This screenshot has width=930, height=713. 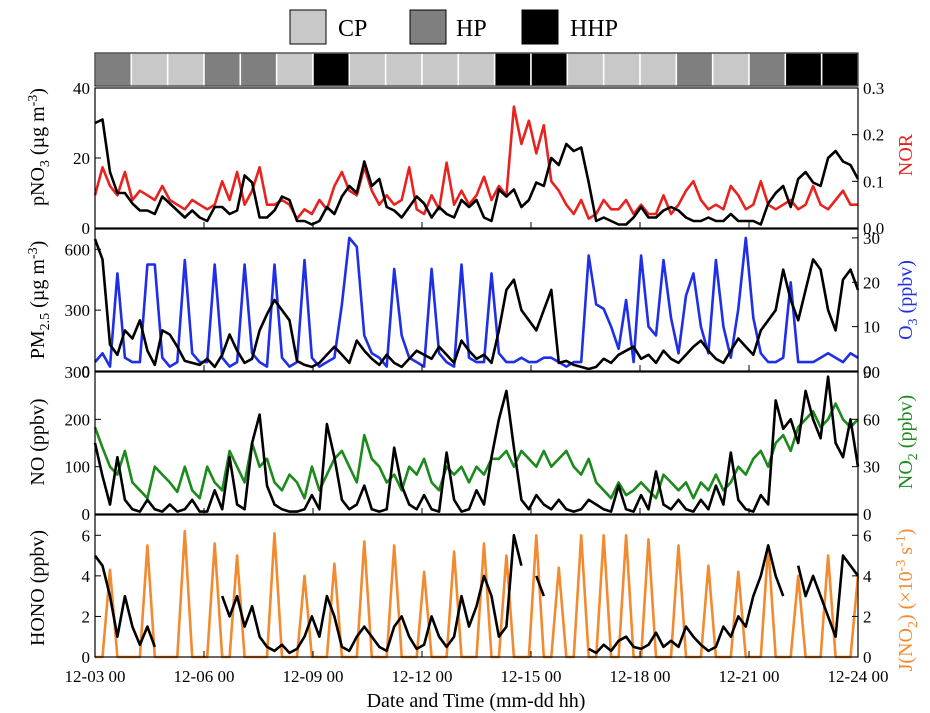 What do you see at coordinates (867, 616) in the screenshot?
I see `right-tick-label: 2` at bounding box center [867, 616].